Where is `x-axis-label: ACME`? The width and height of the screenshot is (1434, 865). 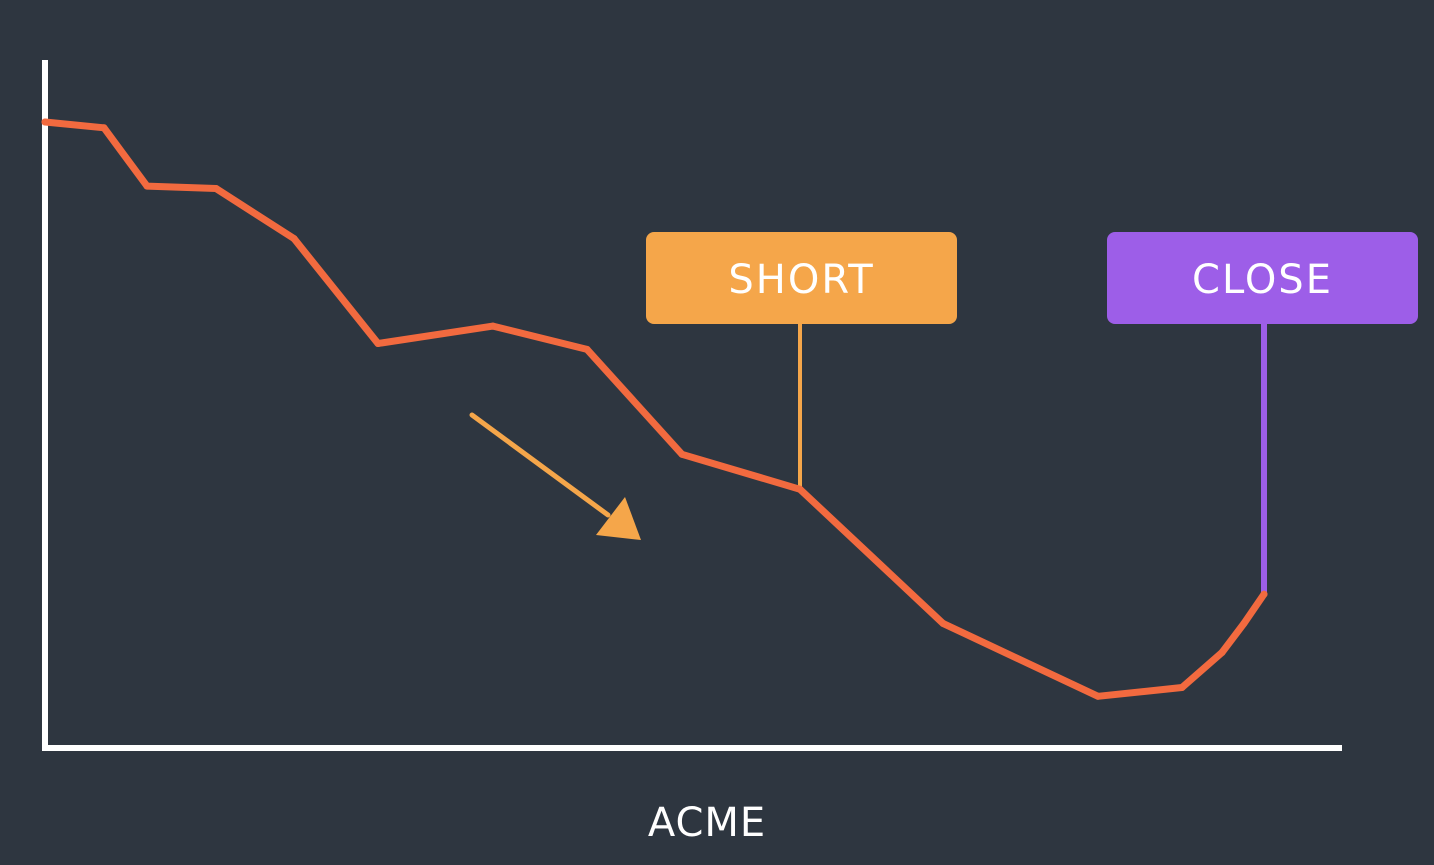
x-axis-label: ACME is located at coordinates (717, 823).